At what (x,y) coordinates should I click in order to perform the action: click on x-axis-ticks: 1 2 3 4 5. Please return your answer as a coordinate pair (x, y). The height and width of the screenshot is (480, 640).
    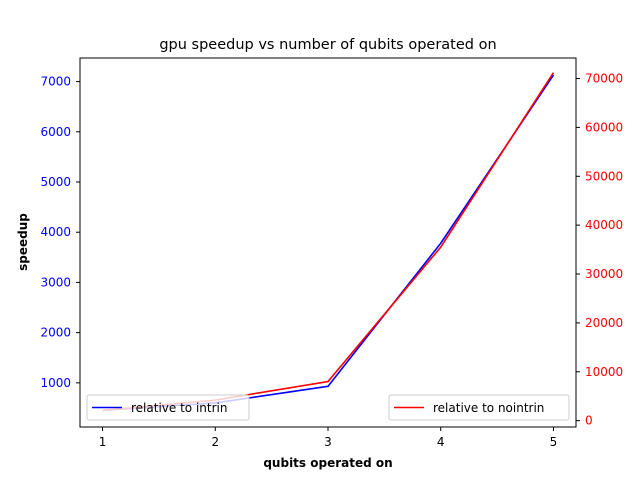
    Looking at the image, I should click on (328, 438).